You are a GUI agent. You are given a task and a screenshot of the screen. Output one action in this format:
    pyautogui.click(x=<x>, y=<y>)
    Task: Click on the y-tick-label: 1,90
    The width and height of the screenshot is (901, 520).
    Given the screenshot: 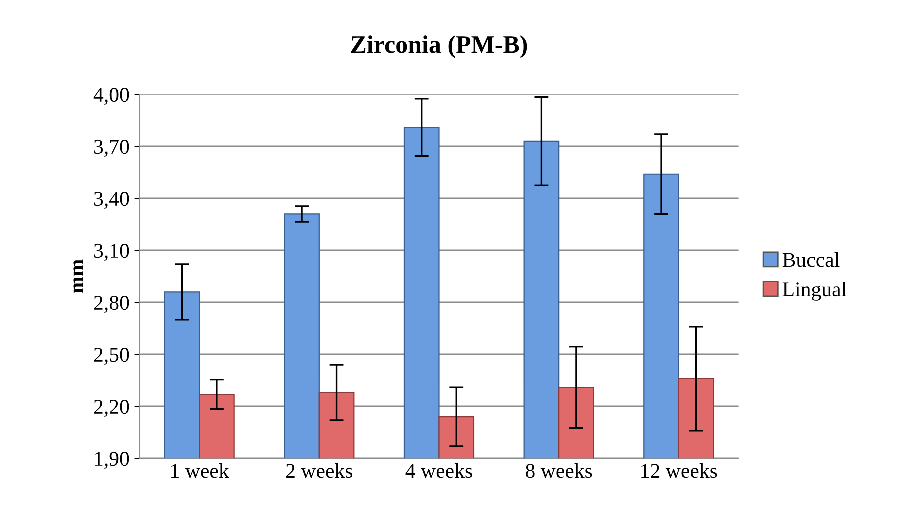 What is the action you would take?
    pyautogui.click(x=112, y=461)
    